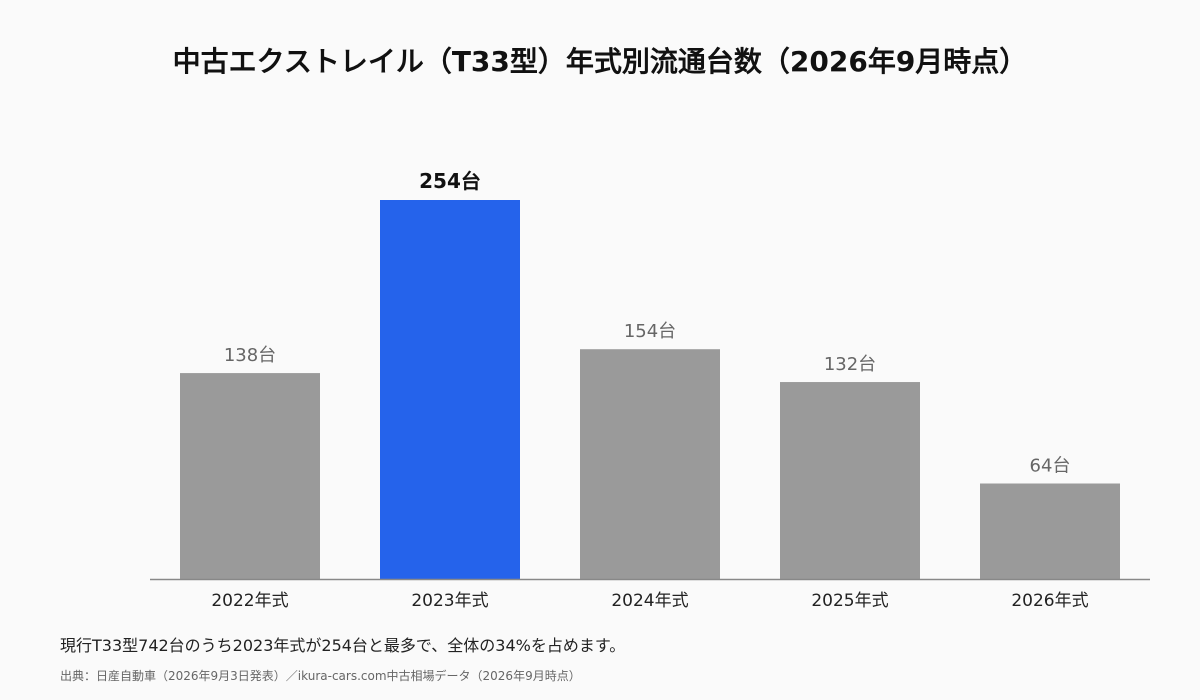  What do you see at coordinates (850, 364) in the screenshot?
I see `value-label: 132台` at bounding box center [850, 364].